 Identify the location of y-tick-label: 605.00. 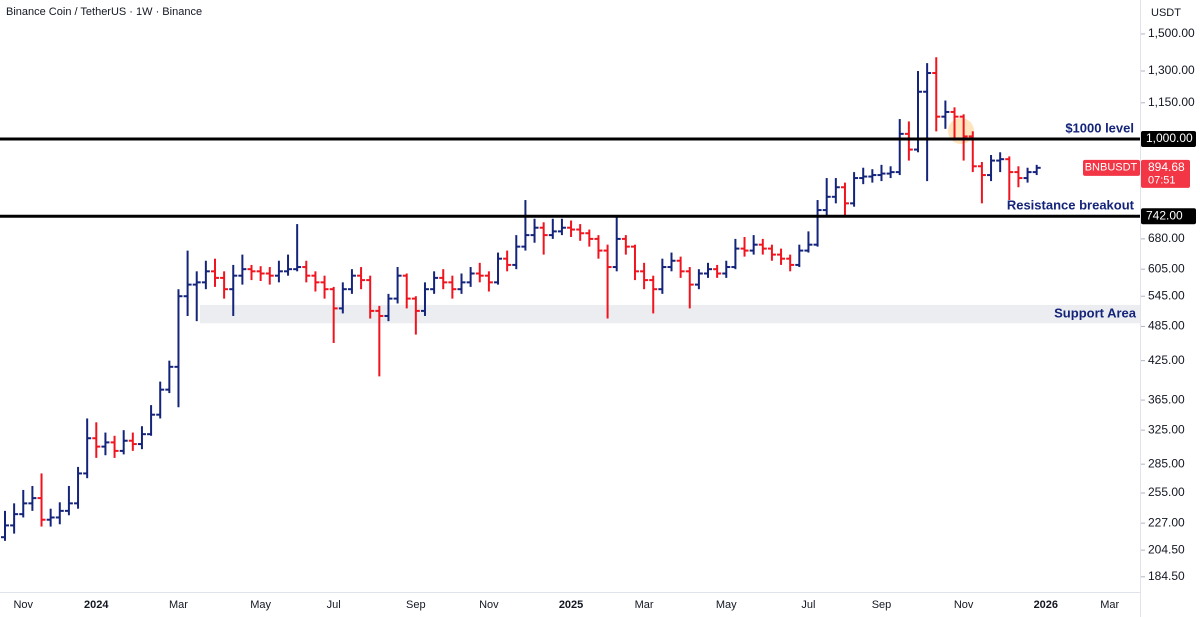
(1166, 268).